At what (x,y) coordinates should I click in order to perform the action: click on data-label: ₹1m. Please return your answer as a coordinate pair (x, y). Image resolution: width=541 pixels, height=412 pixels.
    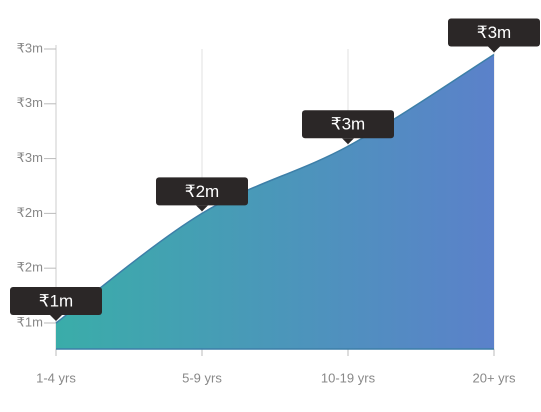
    Looking at the image, I should click on (56, 300).